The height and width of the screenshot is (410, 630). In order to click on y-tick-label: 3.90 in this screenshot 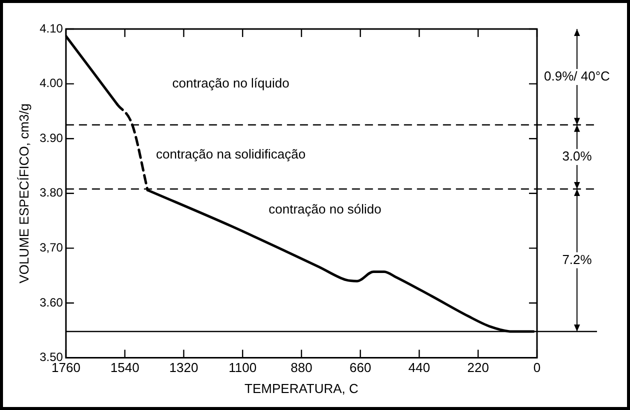, I will do `click(52, 137)`.